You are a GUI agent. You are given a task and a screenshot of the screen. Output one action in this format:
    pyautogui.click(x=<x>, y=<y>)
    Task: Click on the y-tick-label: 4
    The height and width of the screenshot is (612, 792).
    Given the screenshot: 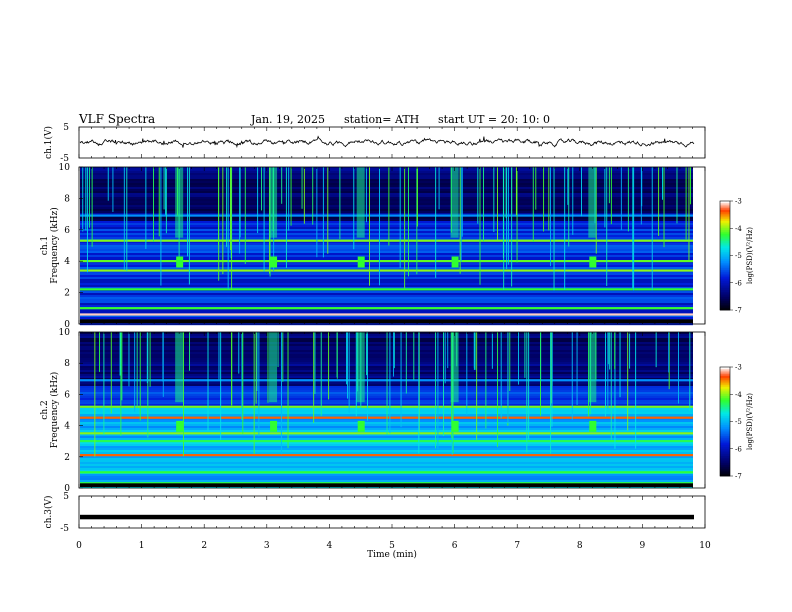 What is the action you would take?
    pyautogui.click(x=67, y=427)
    